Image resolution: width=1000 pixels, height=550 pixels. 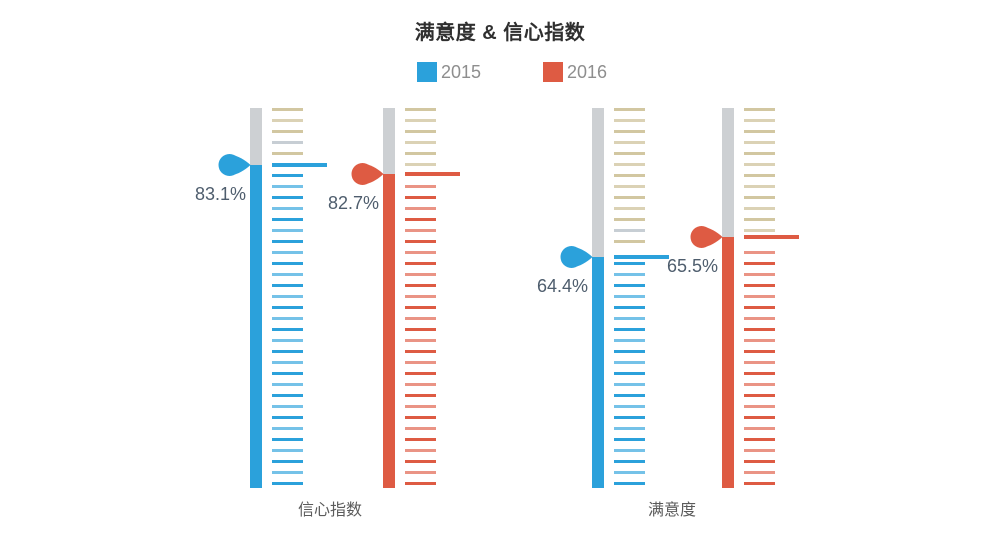 I want to click on legend-label-2015: 2015, so click(x=461, y=72).